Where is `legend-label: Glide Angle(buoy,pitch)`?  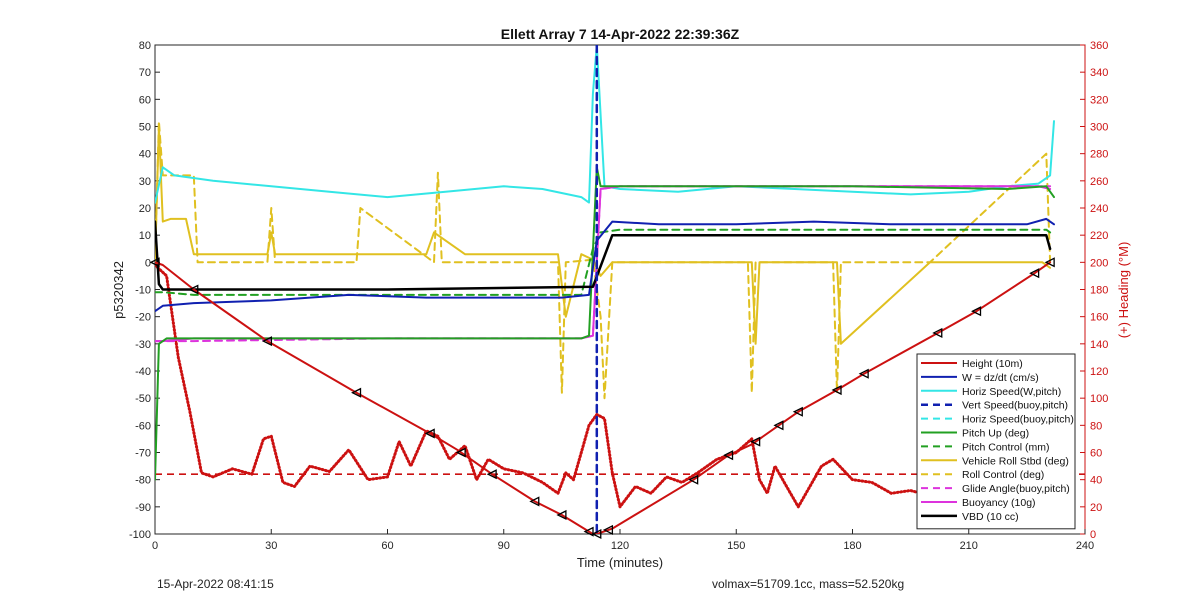
legend-label: Glide Angle(buoy,pitch) is located at coordinates (1016, 489).